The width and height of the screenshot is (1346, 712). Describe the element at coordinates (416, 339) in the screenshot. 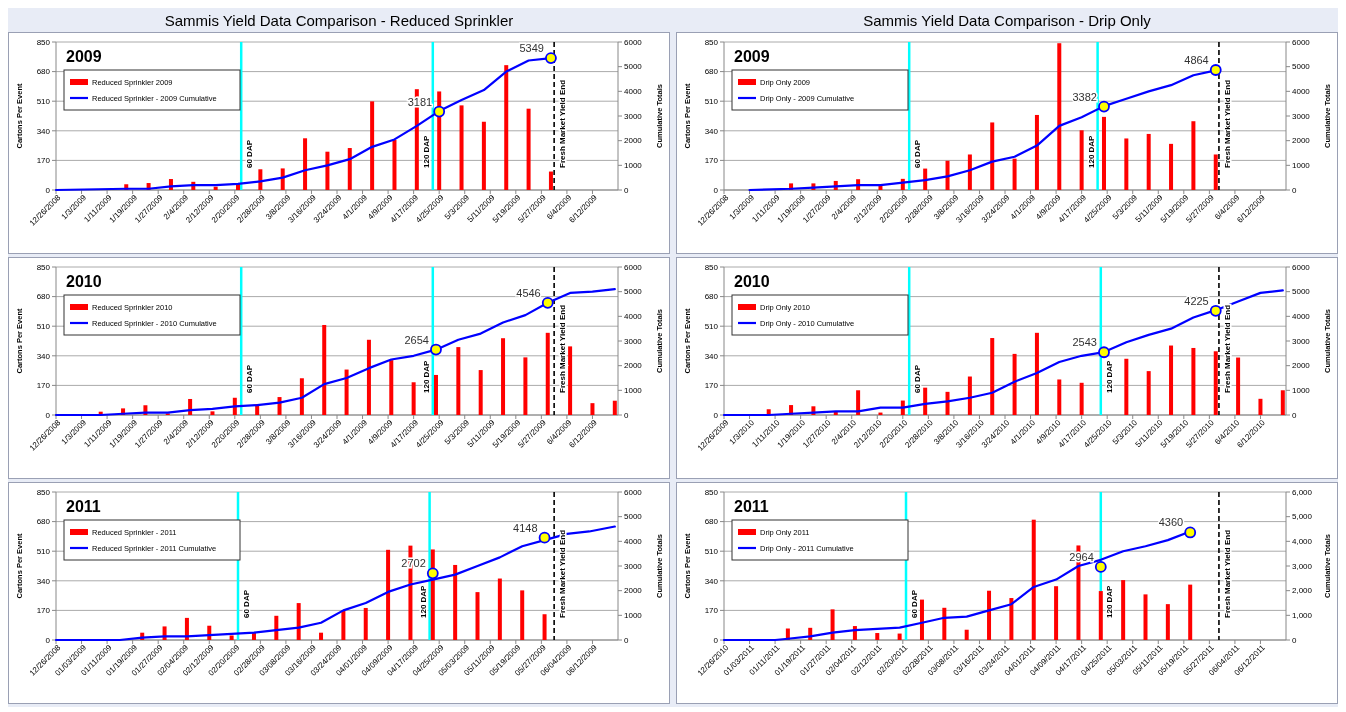

I see `data-label: 2654` at that location.